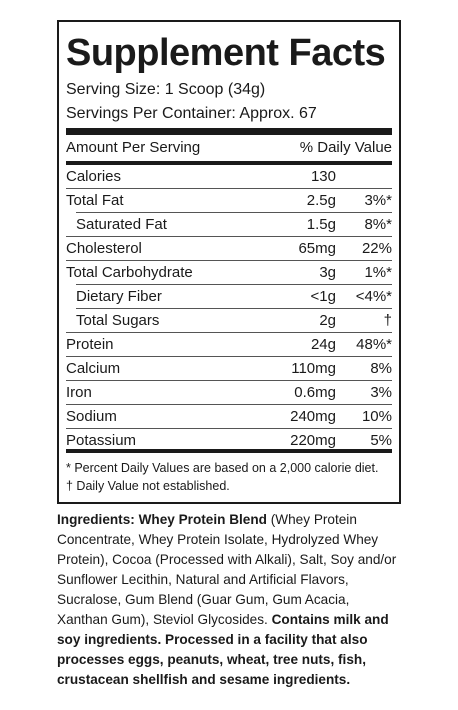 The image size is (458, 710). I want to click on nutrient-name: Cholesterol, so click(104, 248).